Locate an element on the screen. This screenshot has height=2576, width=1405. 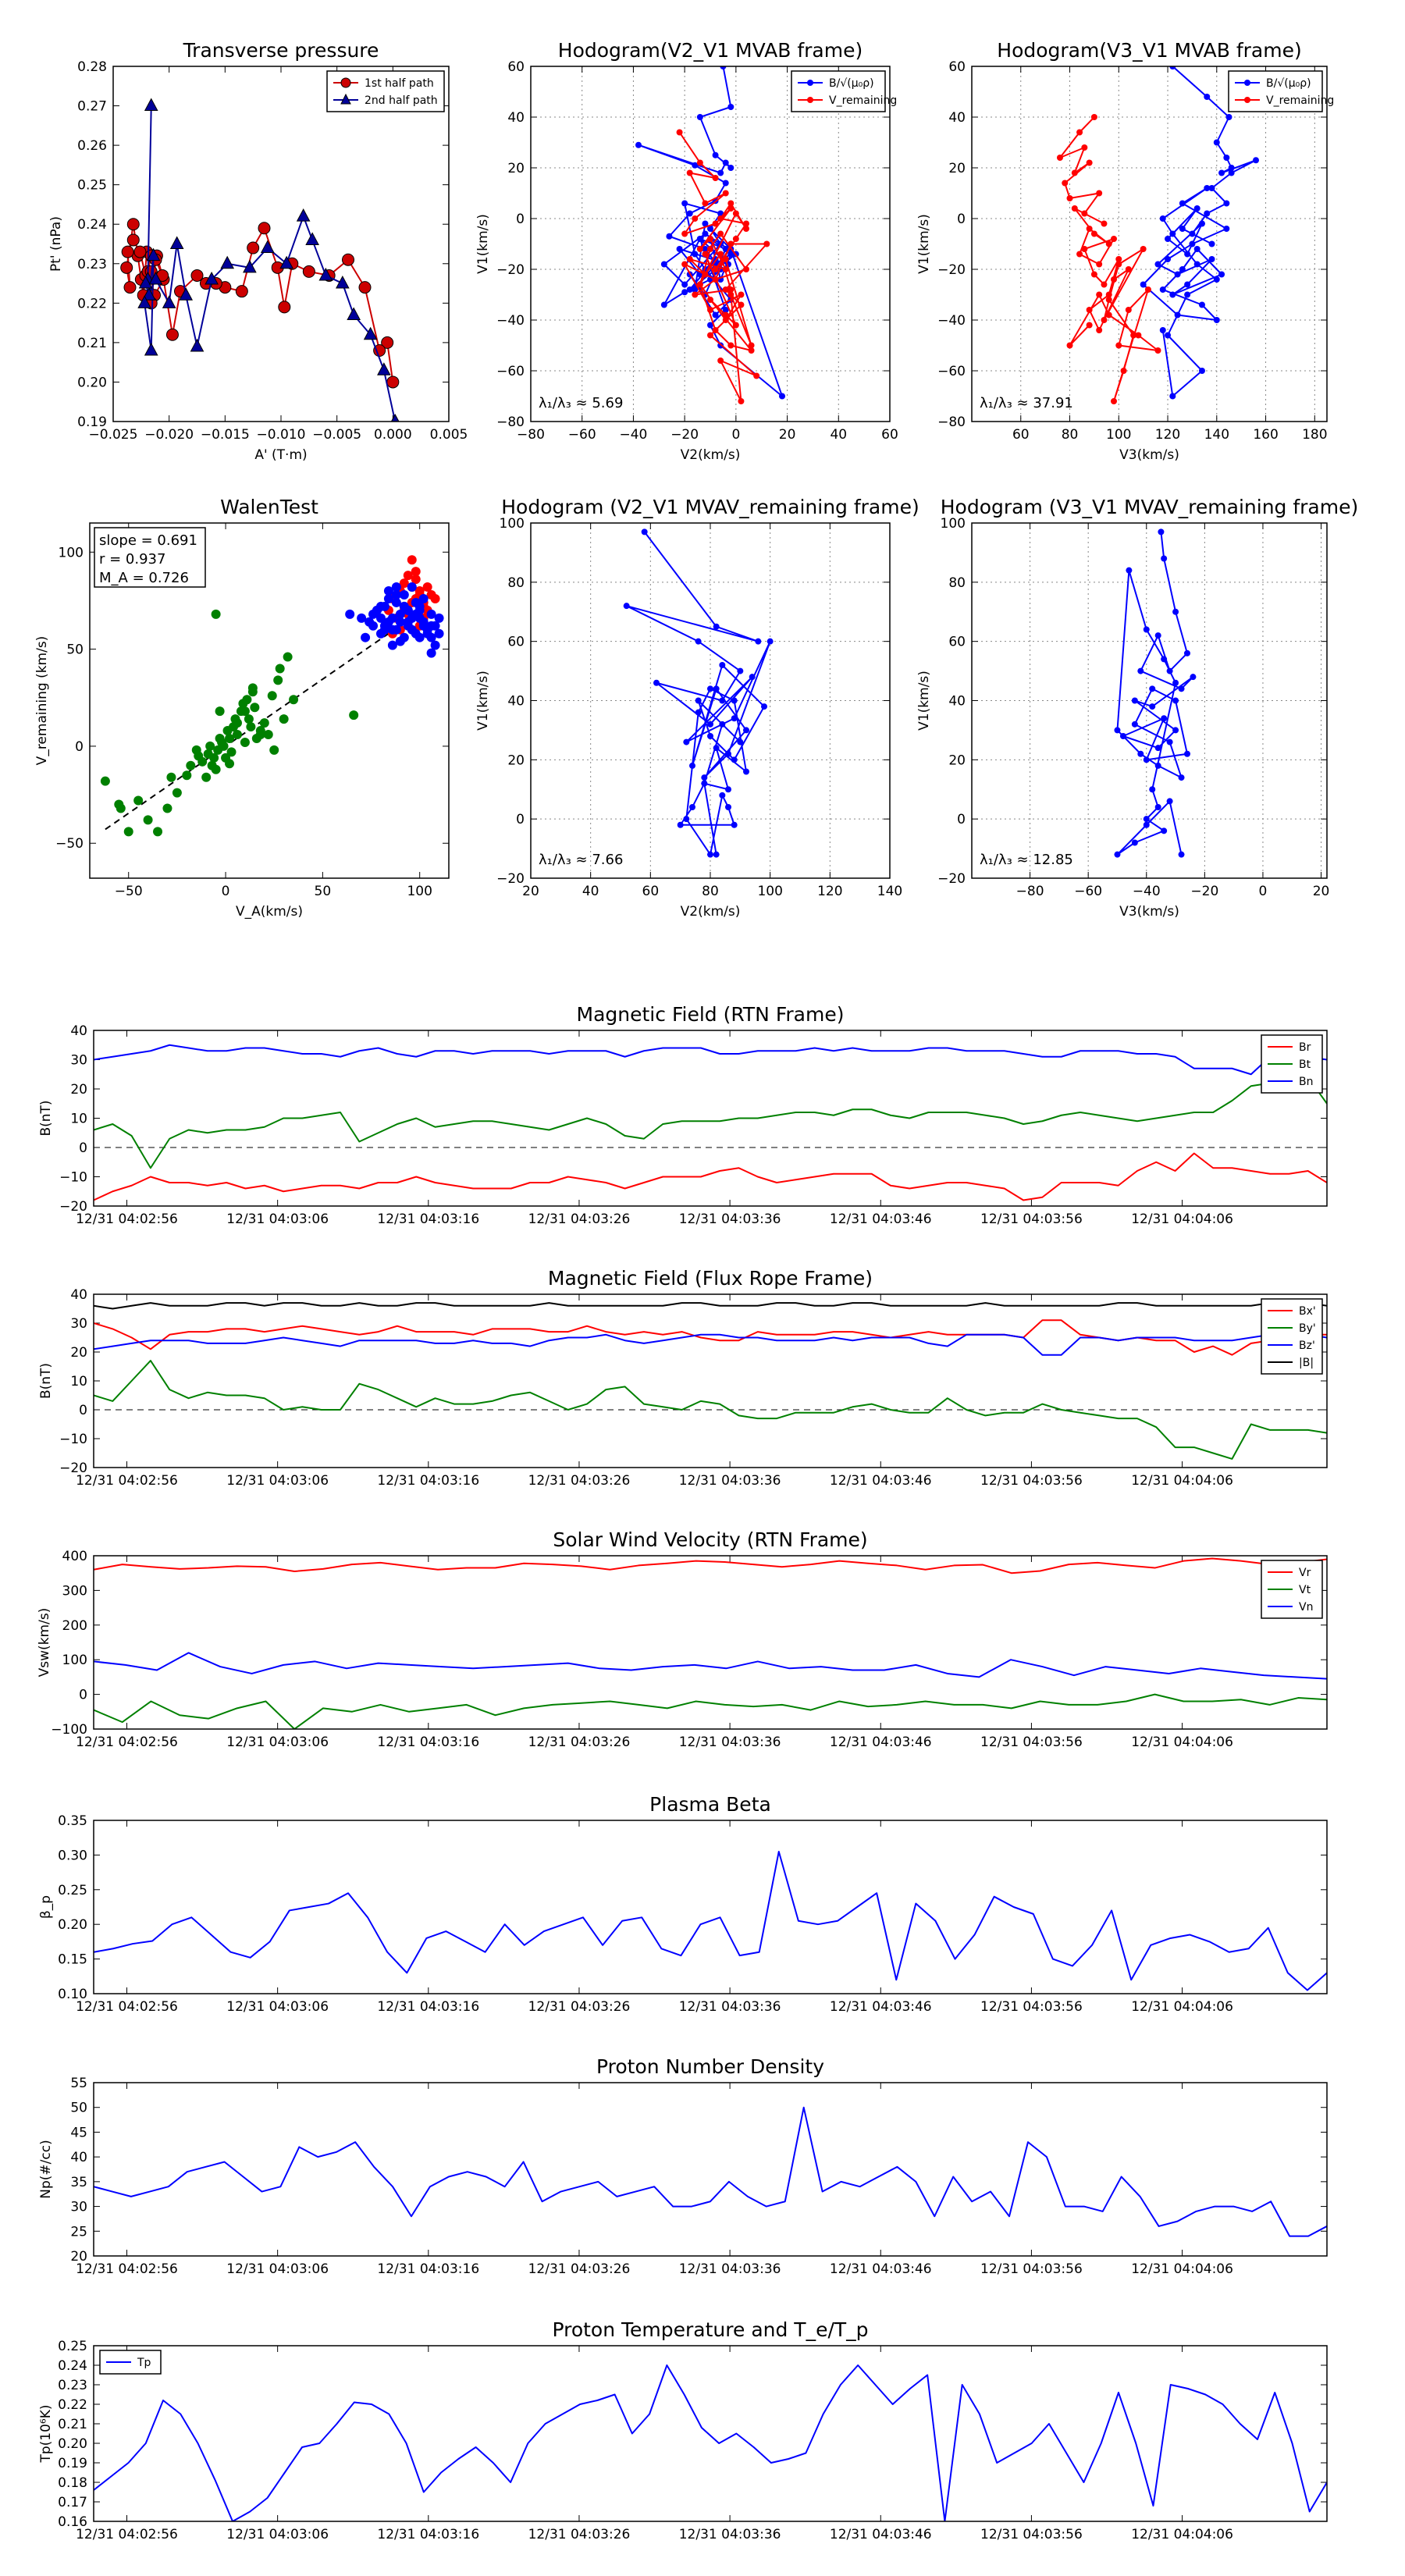
axes-frame is located at coordinates (281, 244).